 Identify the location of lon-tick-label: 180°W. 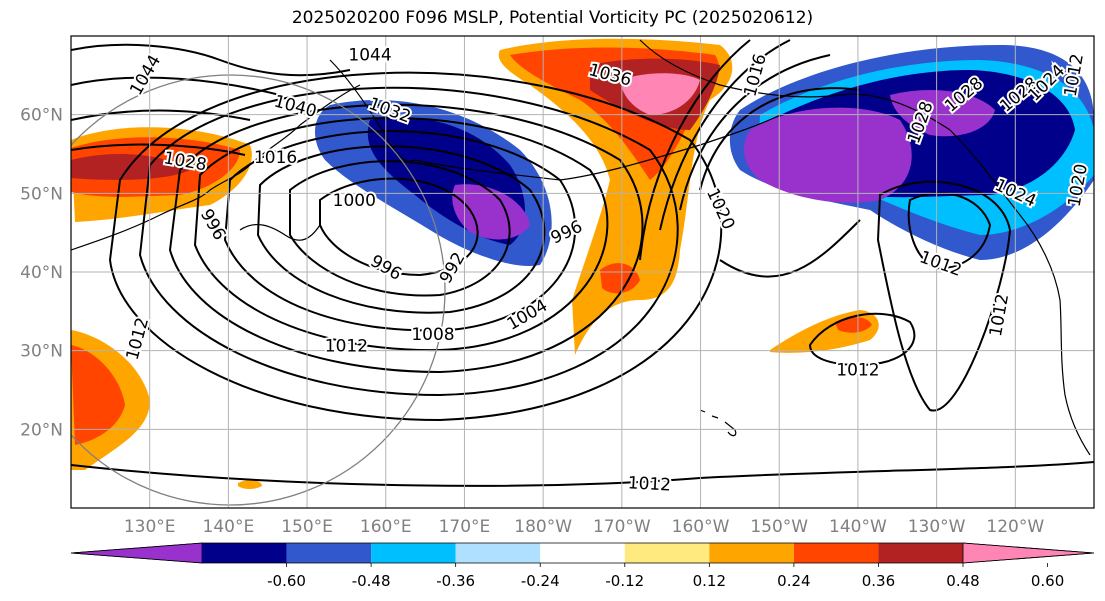
(543, 527).